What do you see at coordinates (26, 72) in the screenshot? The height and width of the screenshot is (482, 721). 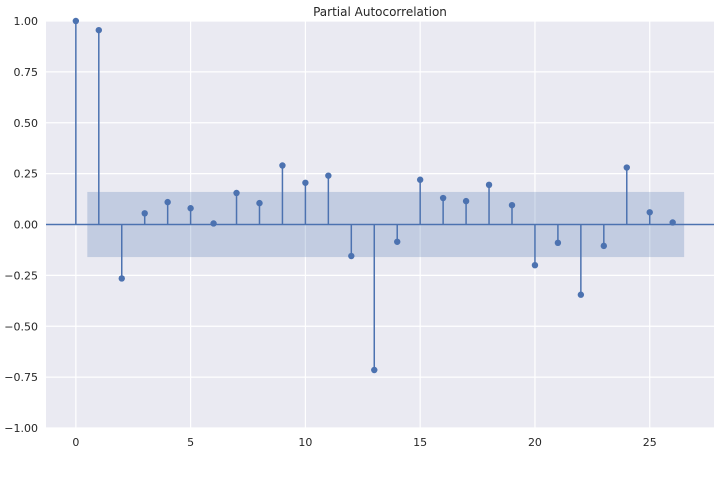 I see `y-tick-label: 0.75` at bounding box center [26, 72].